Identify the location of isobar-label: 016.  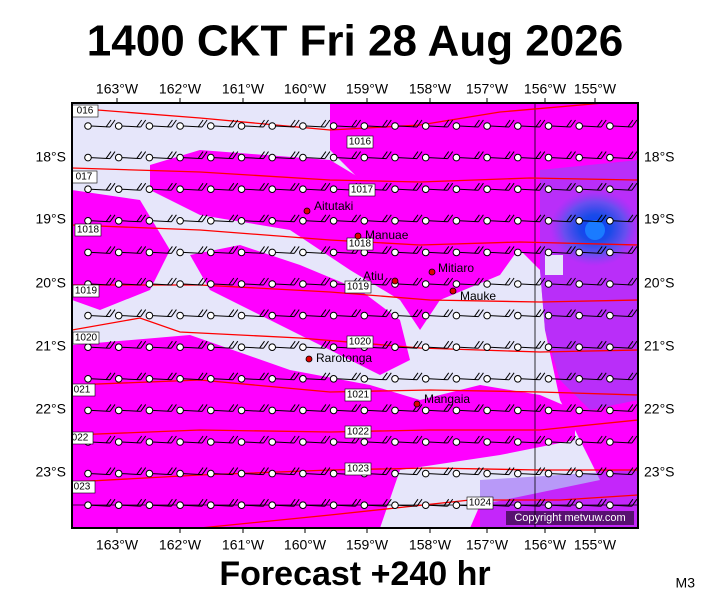
(85, 111).